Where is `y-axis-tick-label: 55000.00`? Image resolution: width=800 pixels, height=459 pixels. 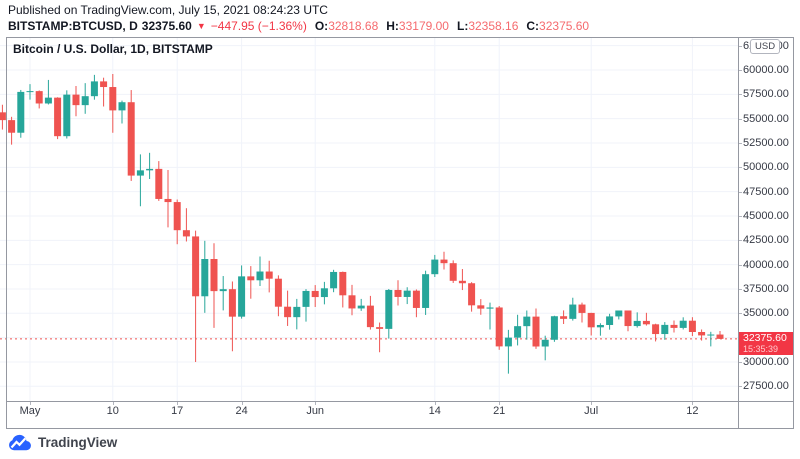 y-axis-tick-label: 55000.00 is located at coordinates (766, 118).